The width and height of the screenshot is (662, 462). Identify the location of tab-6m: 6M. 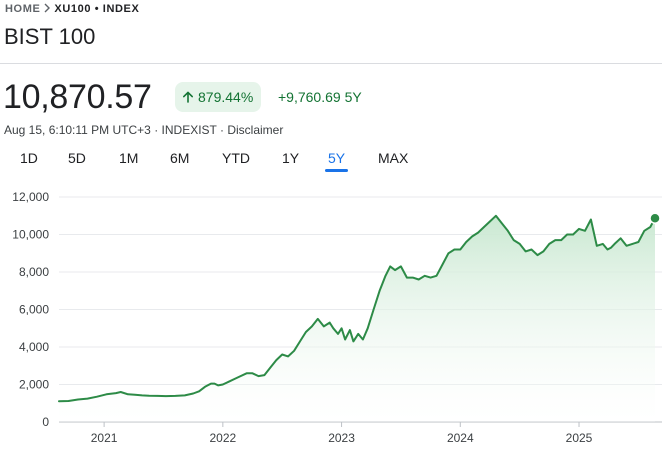
(180, 158).